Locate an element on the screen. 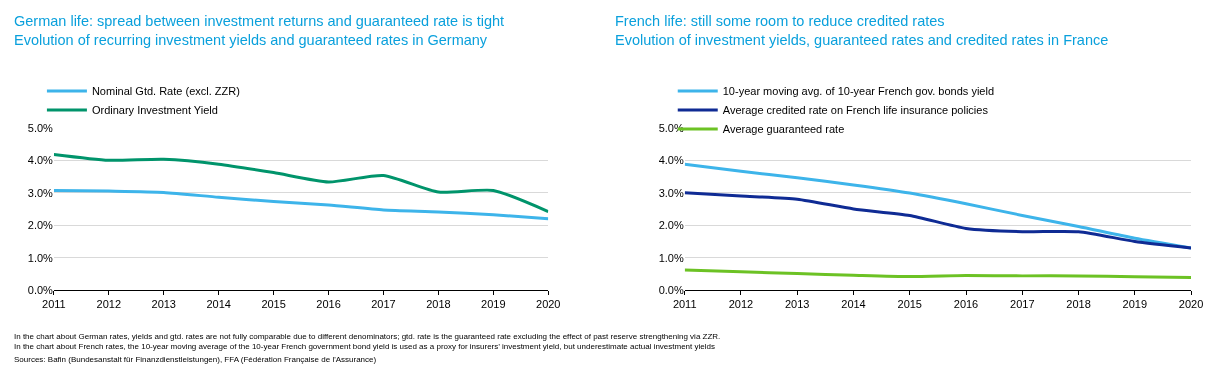 The width and height of the screenshot is (1221, 365). legend-label: Nominal Gtd. Rate (excl. ZZR) is located at coordinates (165, 91).